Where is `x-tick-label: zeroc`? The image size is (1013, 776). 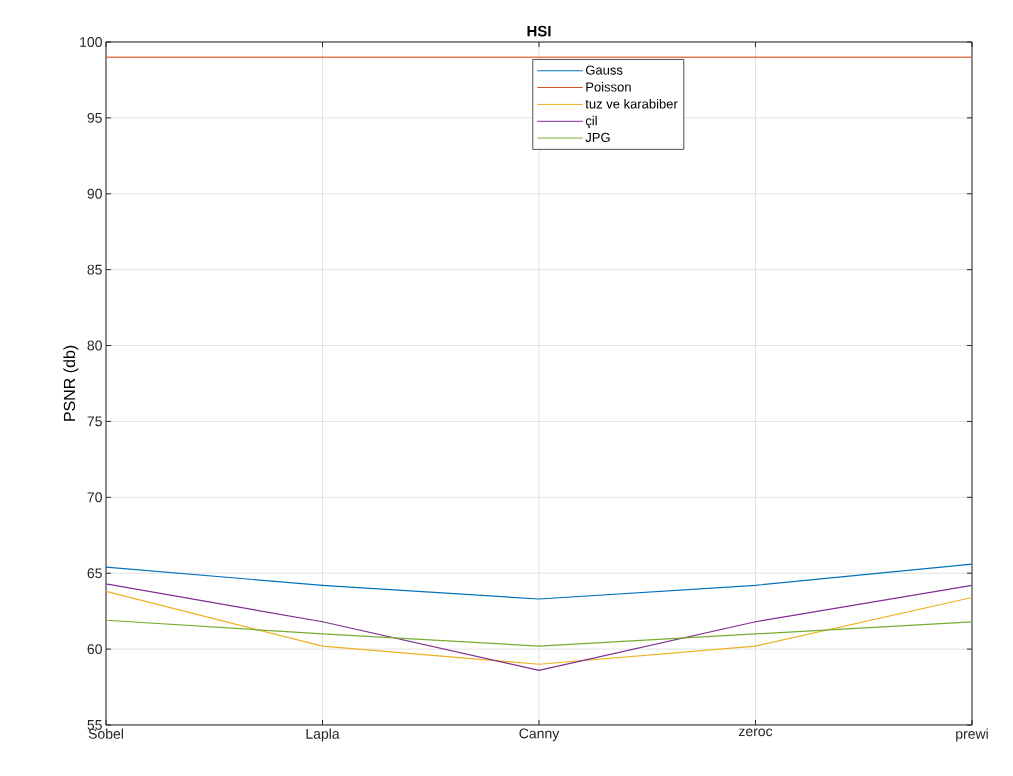 x-tick-label: zeroc is located at coordinates (755, 732).